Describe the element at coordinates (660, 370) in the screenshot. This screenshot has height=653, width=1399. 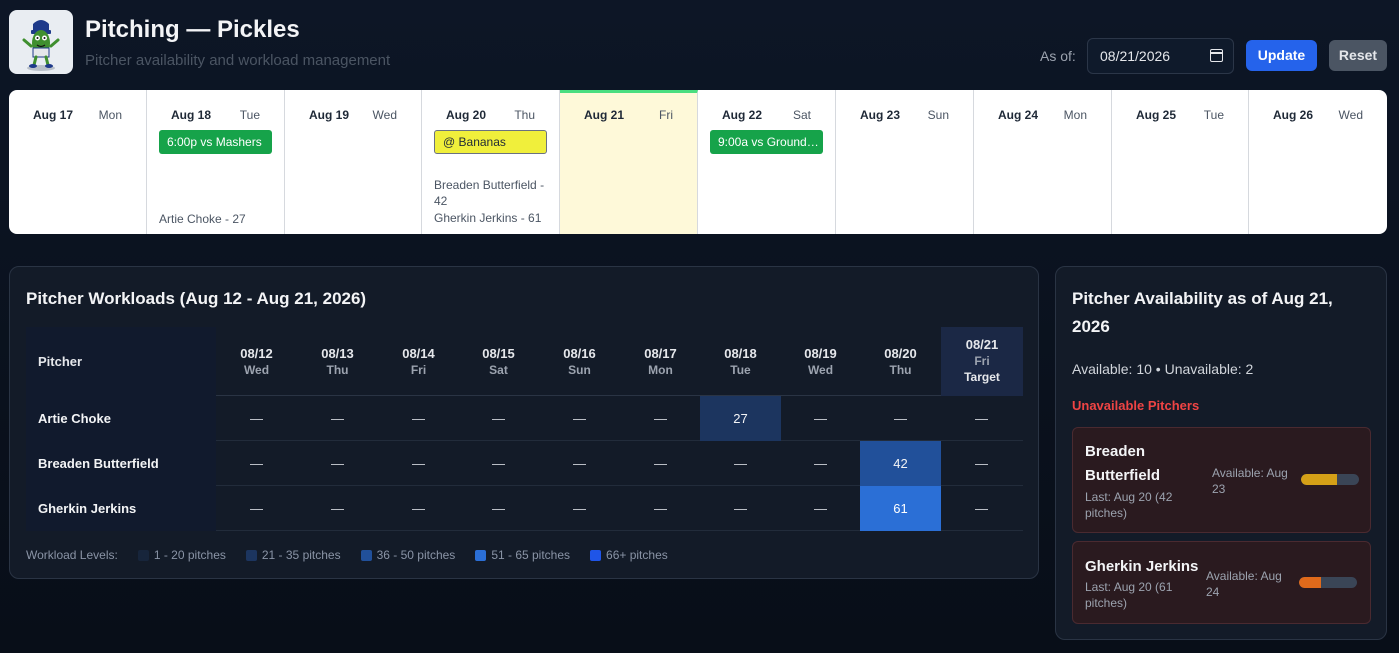
I see `column-weekday: Mon` at that location.